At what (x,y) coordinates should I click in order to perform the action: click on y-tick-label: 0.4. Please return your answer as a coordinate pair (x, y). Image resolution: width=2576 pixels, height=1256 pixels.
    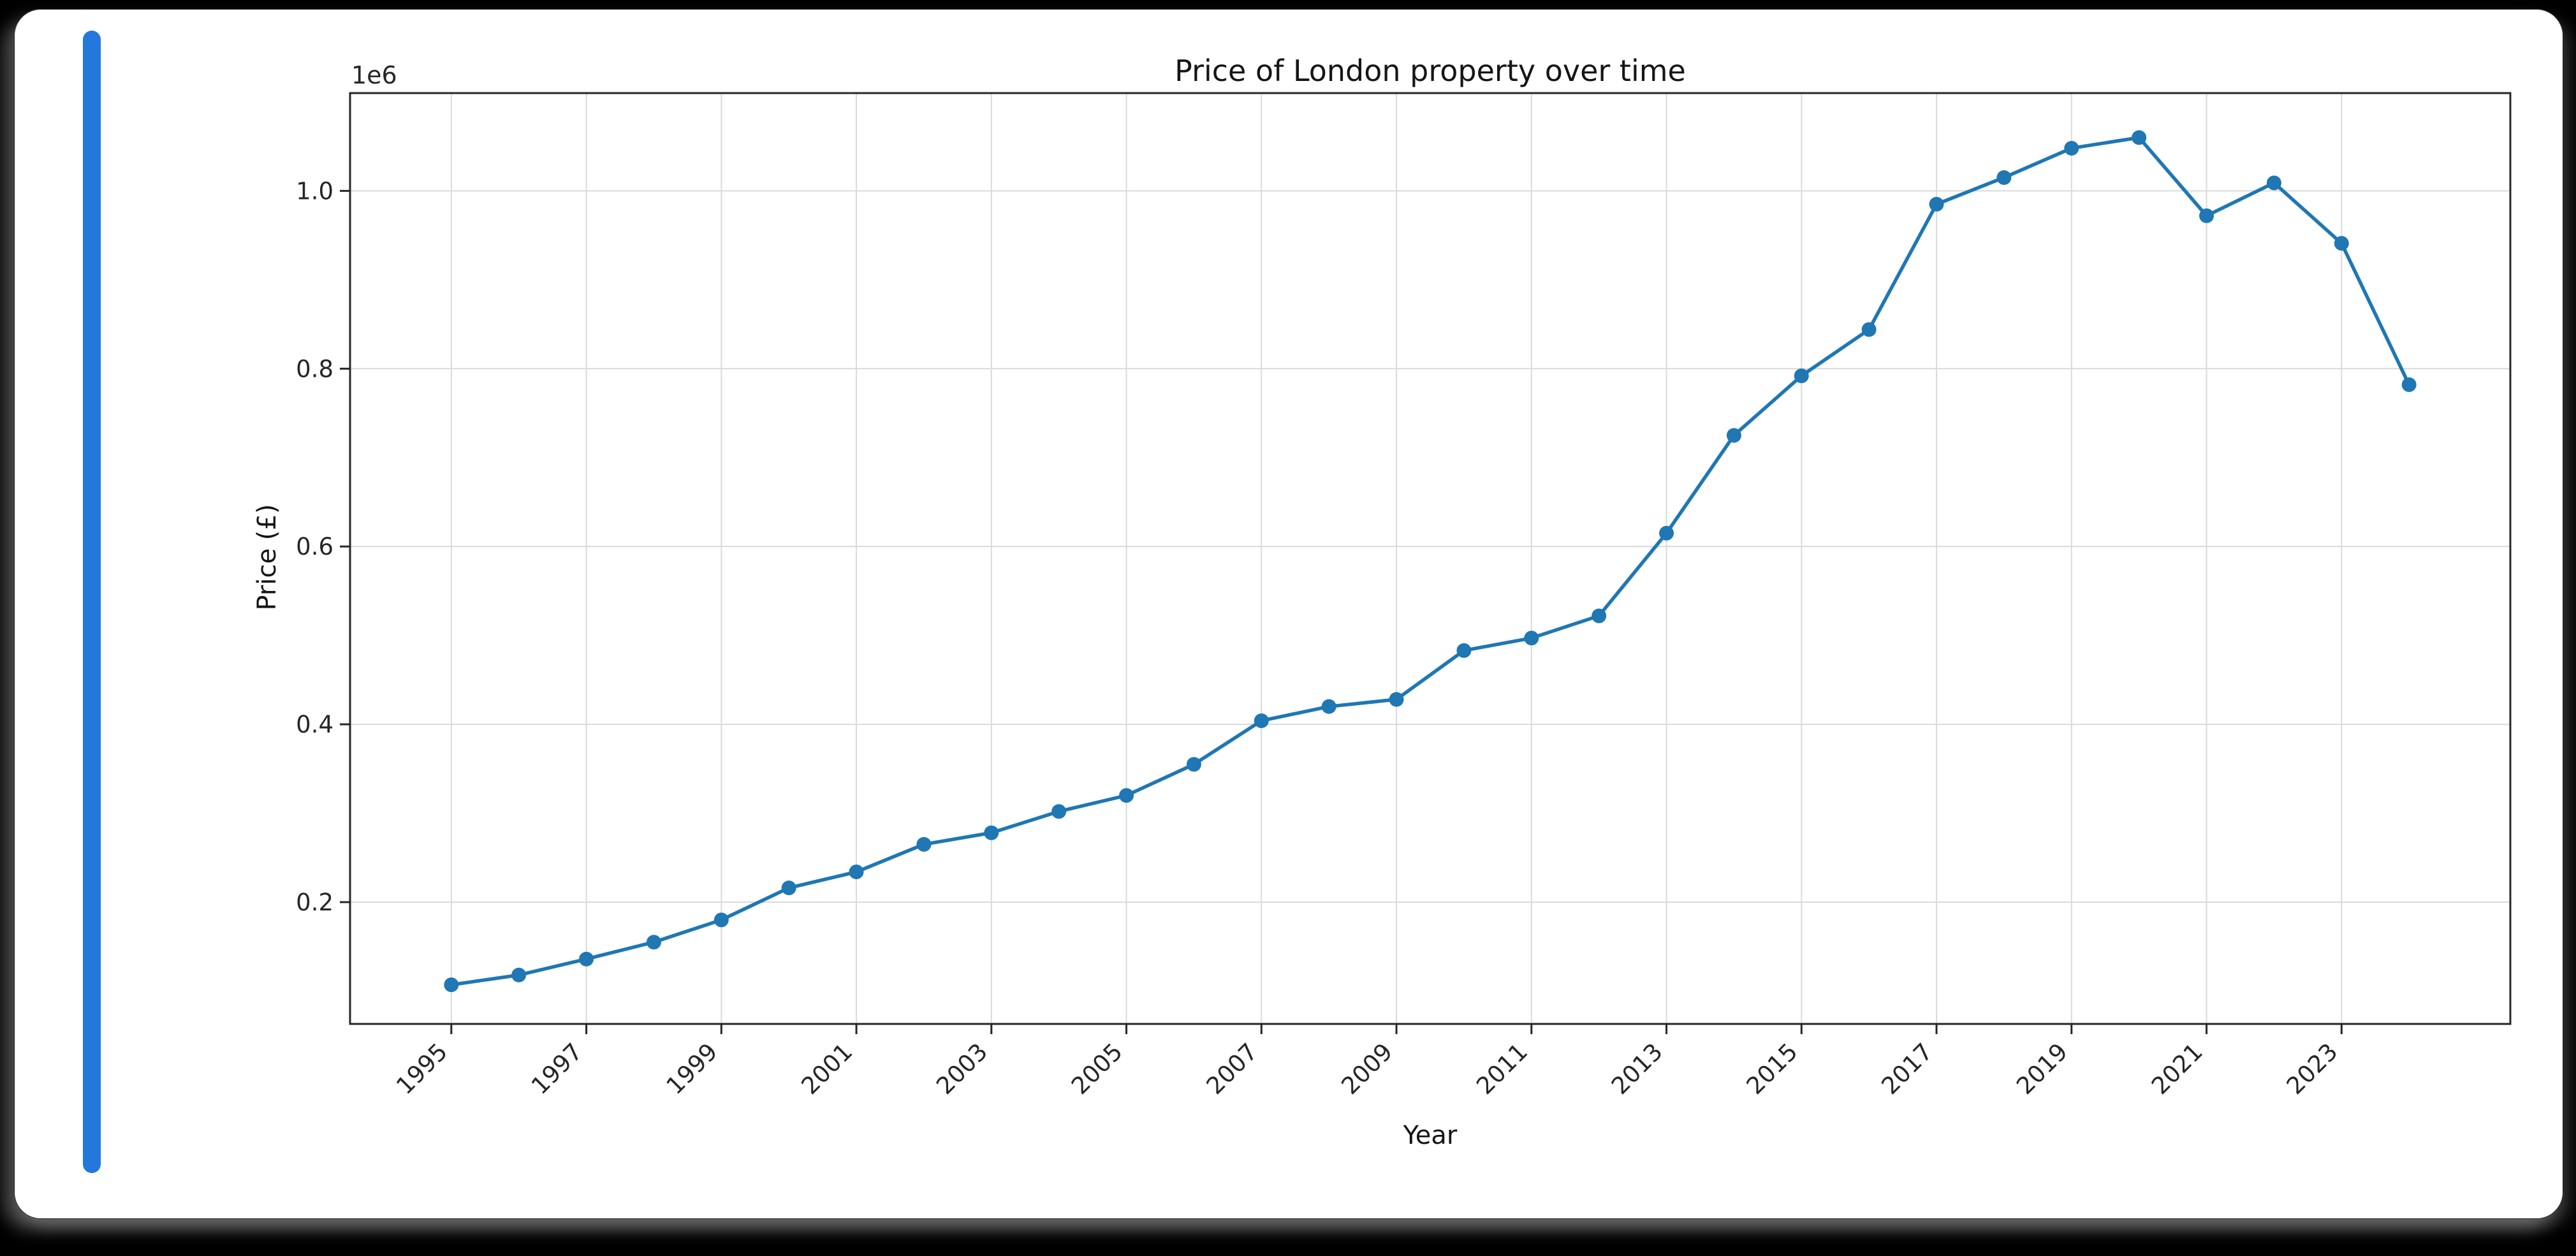
    Looking at the image, I should click on (314, 724).